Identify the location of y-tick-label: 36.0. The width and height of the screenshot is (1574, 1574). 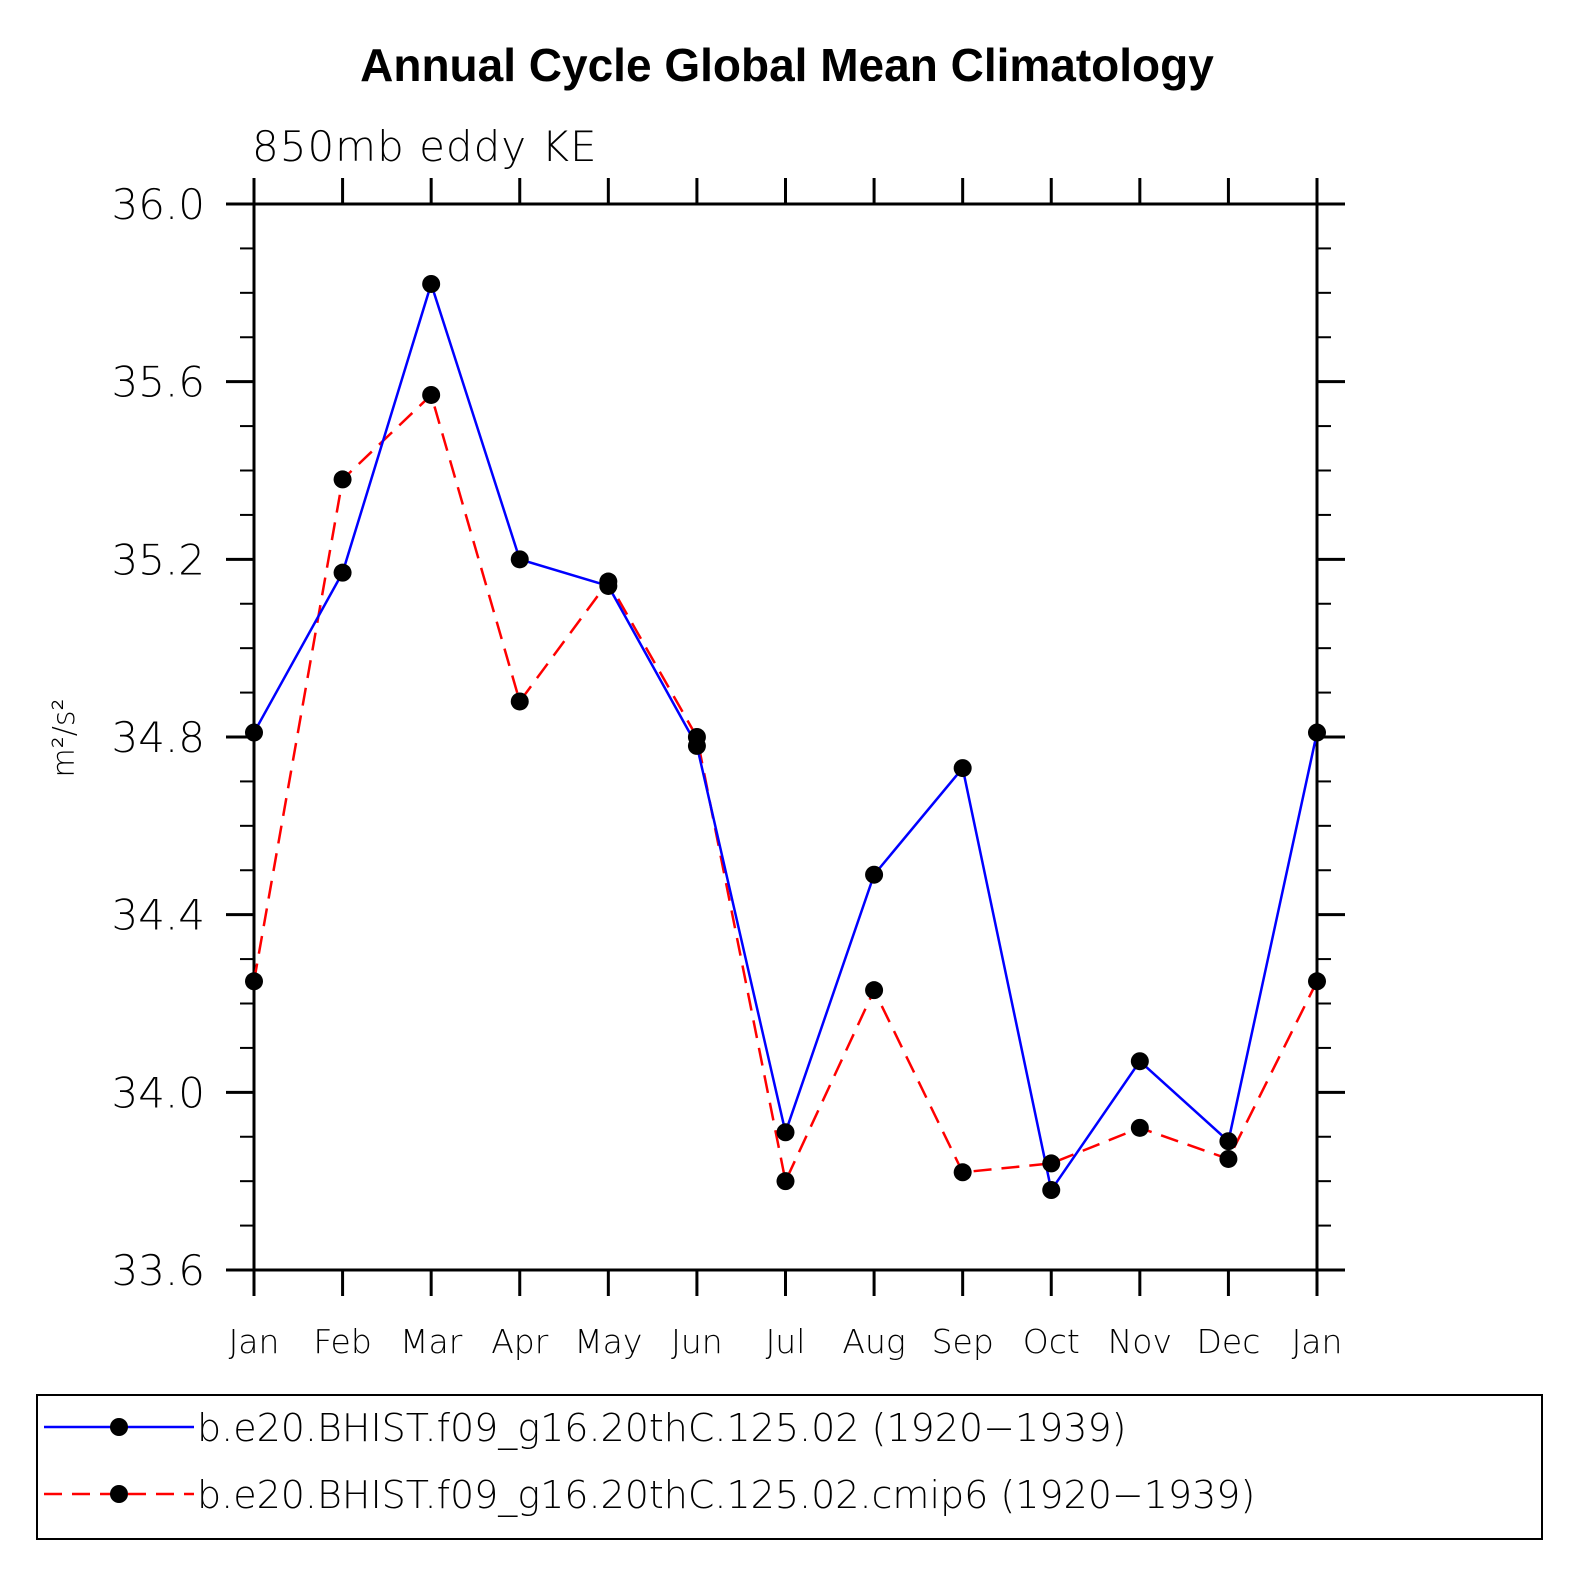
(158, 204).